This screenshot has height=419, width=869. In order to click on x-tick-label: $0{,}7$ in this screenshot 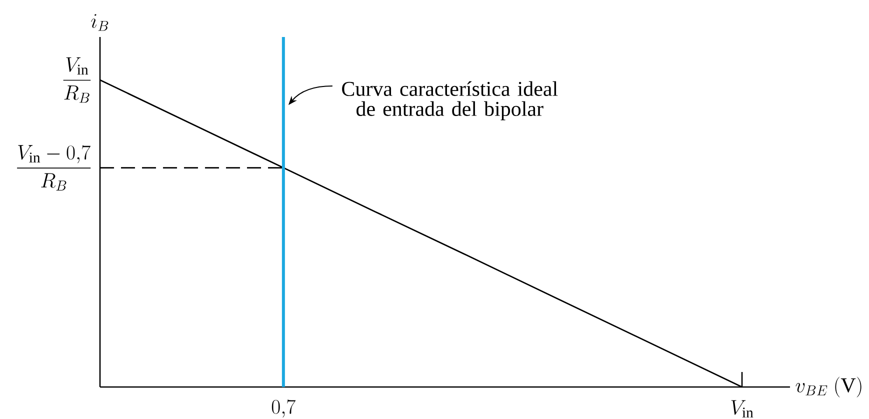, I will do `click(284, 409)`.